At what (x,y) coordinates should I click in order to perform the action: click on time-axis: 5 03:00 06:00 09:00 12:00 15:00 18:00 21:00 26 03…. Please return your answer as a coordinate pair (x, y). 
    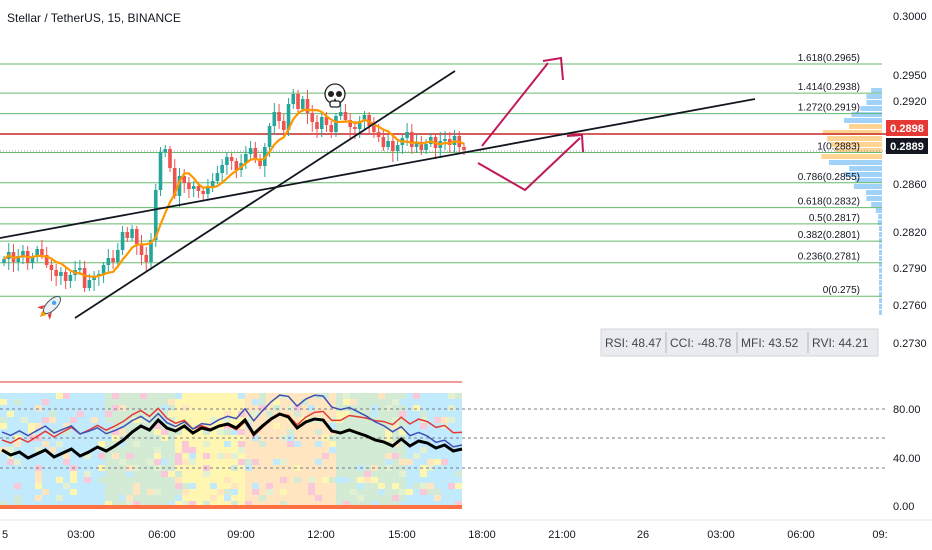
    Looking at the image, I should click on (445, 535).